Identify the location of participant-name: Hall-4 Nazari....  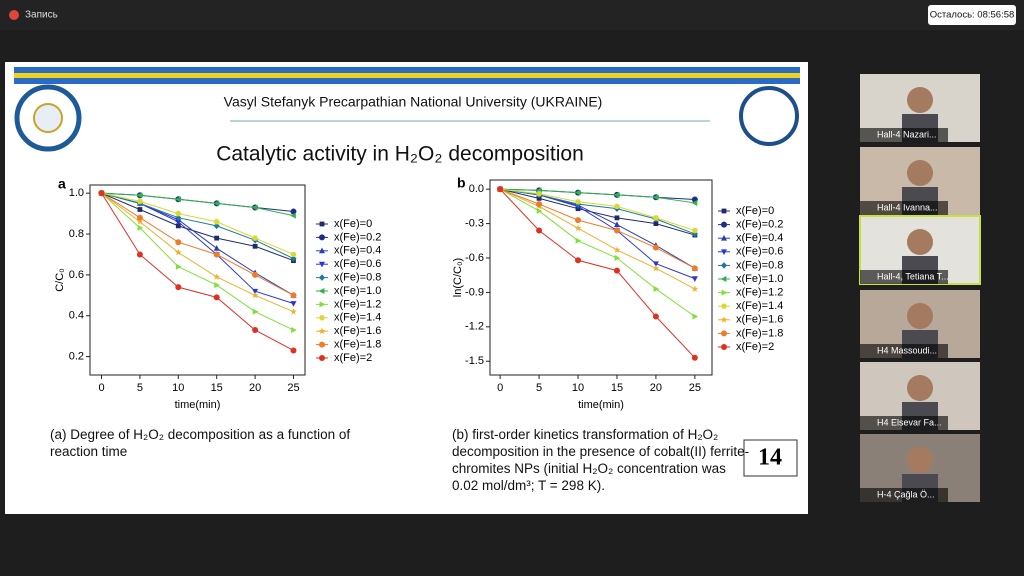
(907, 134).